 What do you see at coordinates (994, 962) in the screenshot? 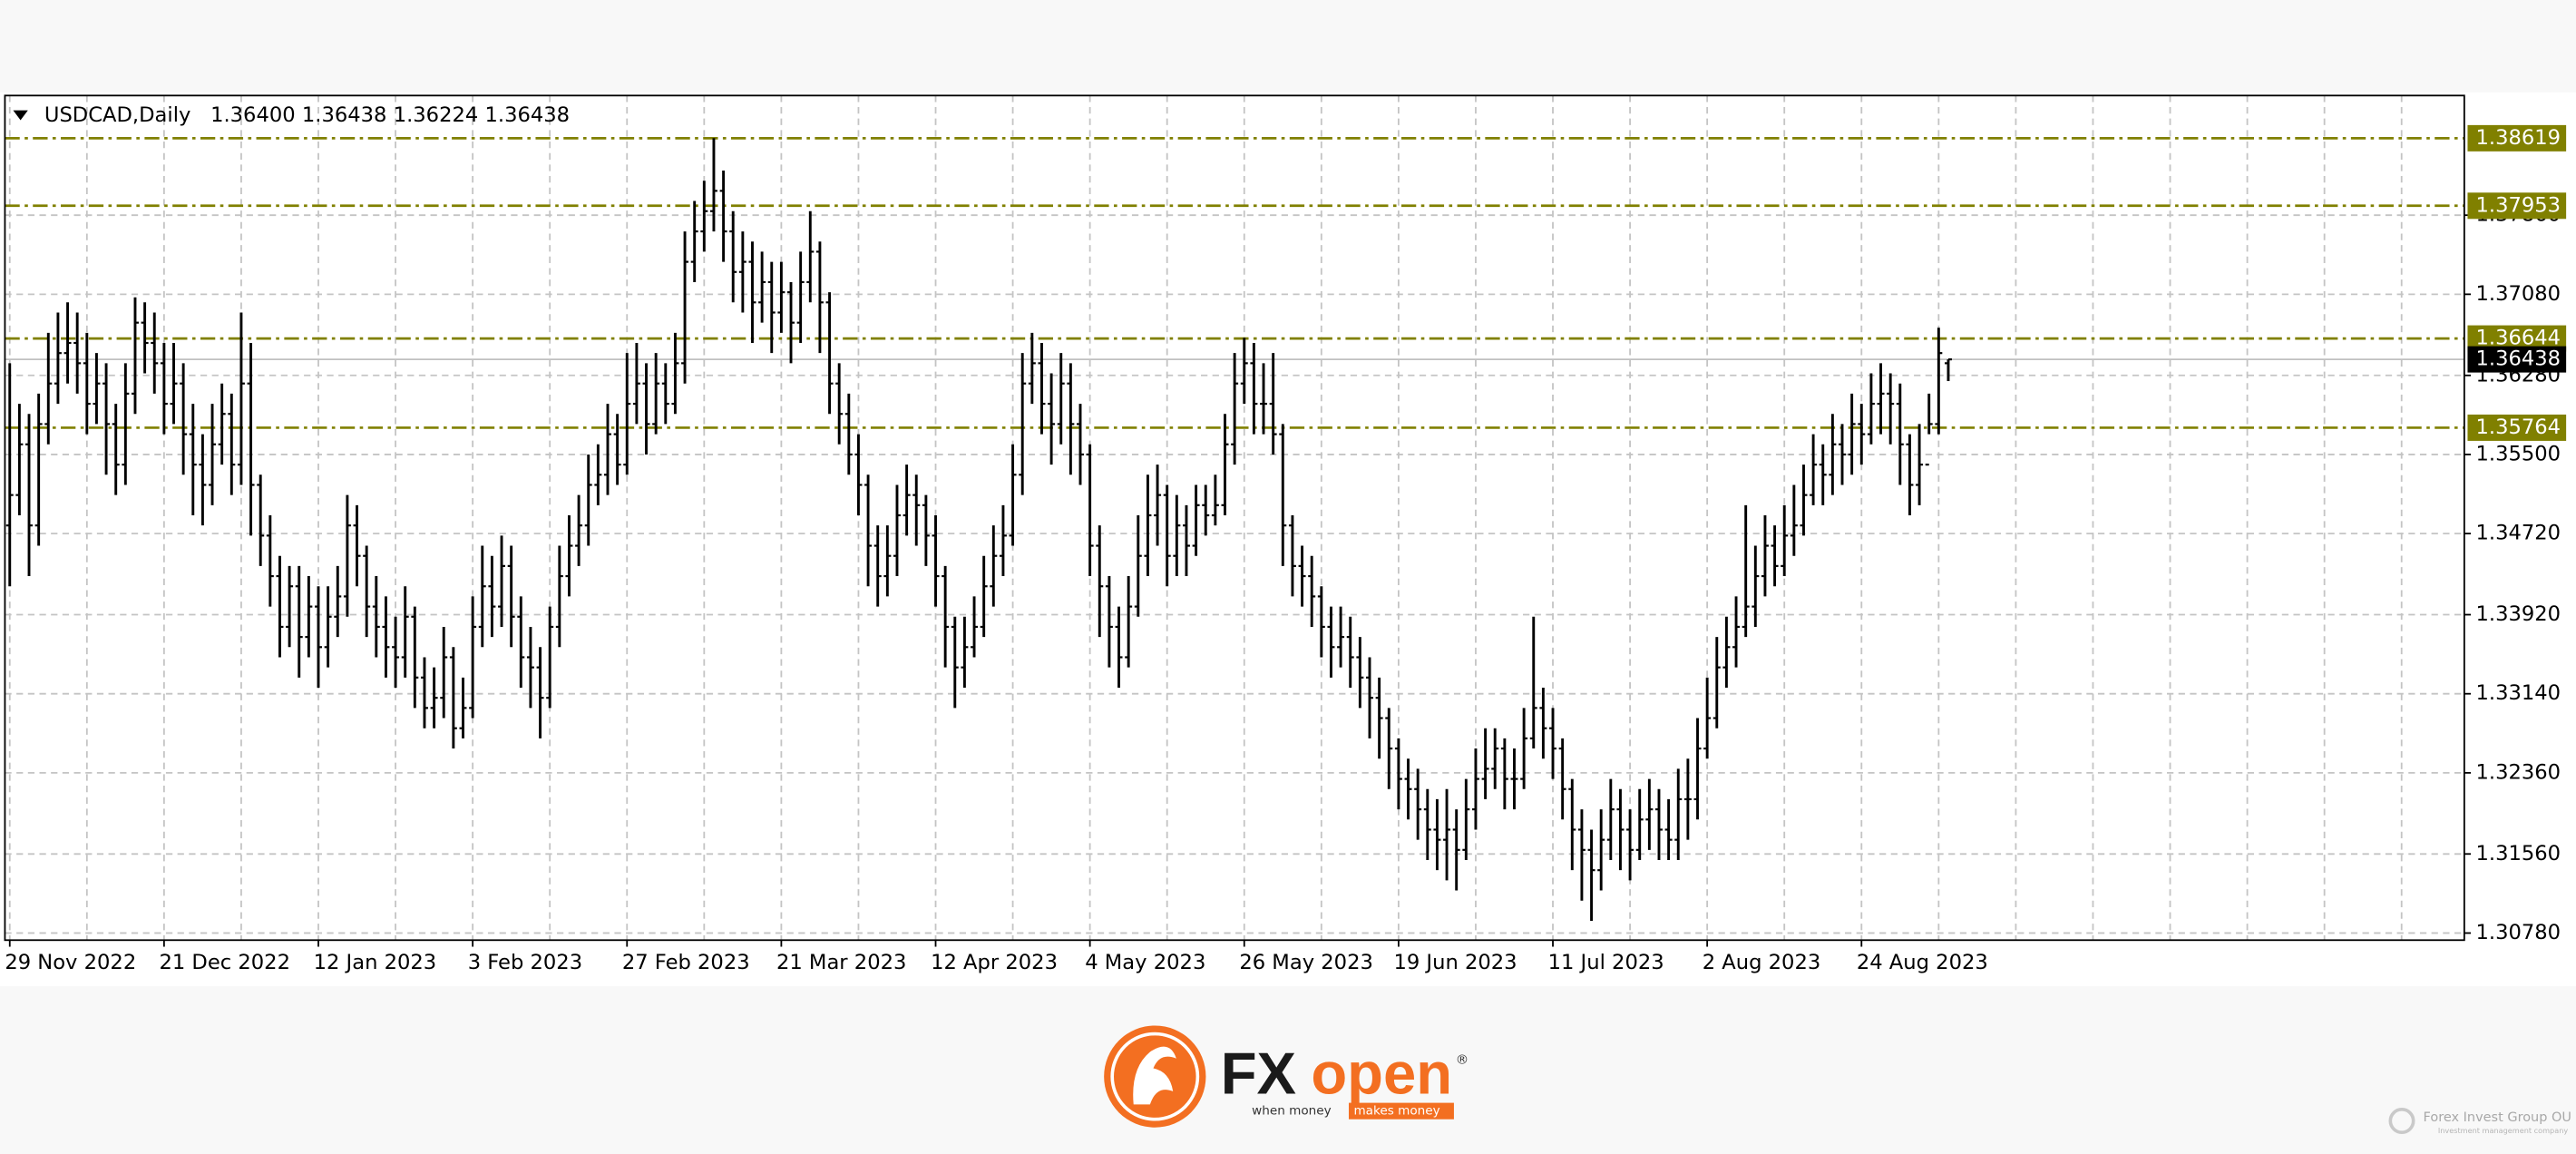
I see `x-tick-label: 12 Apr 2023` at bounding box center [994, 962].